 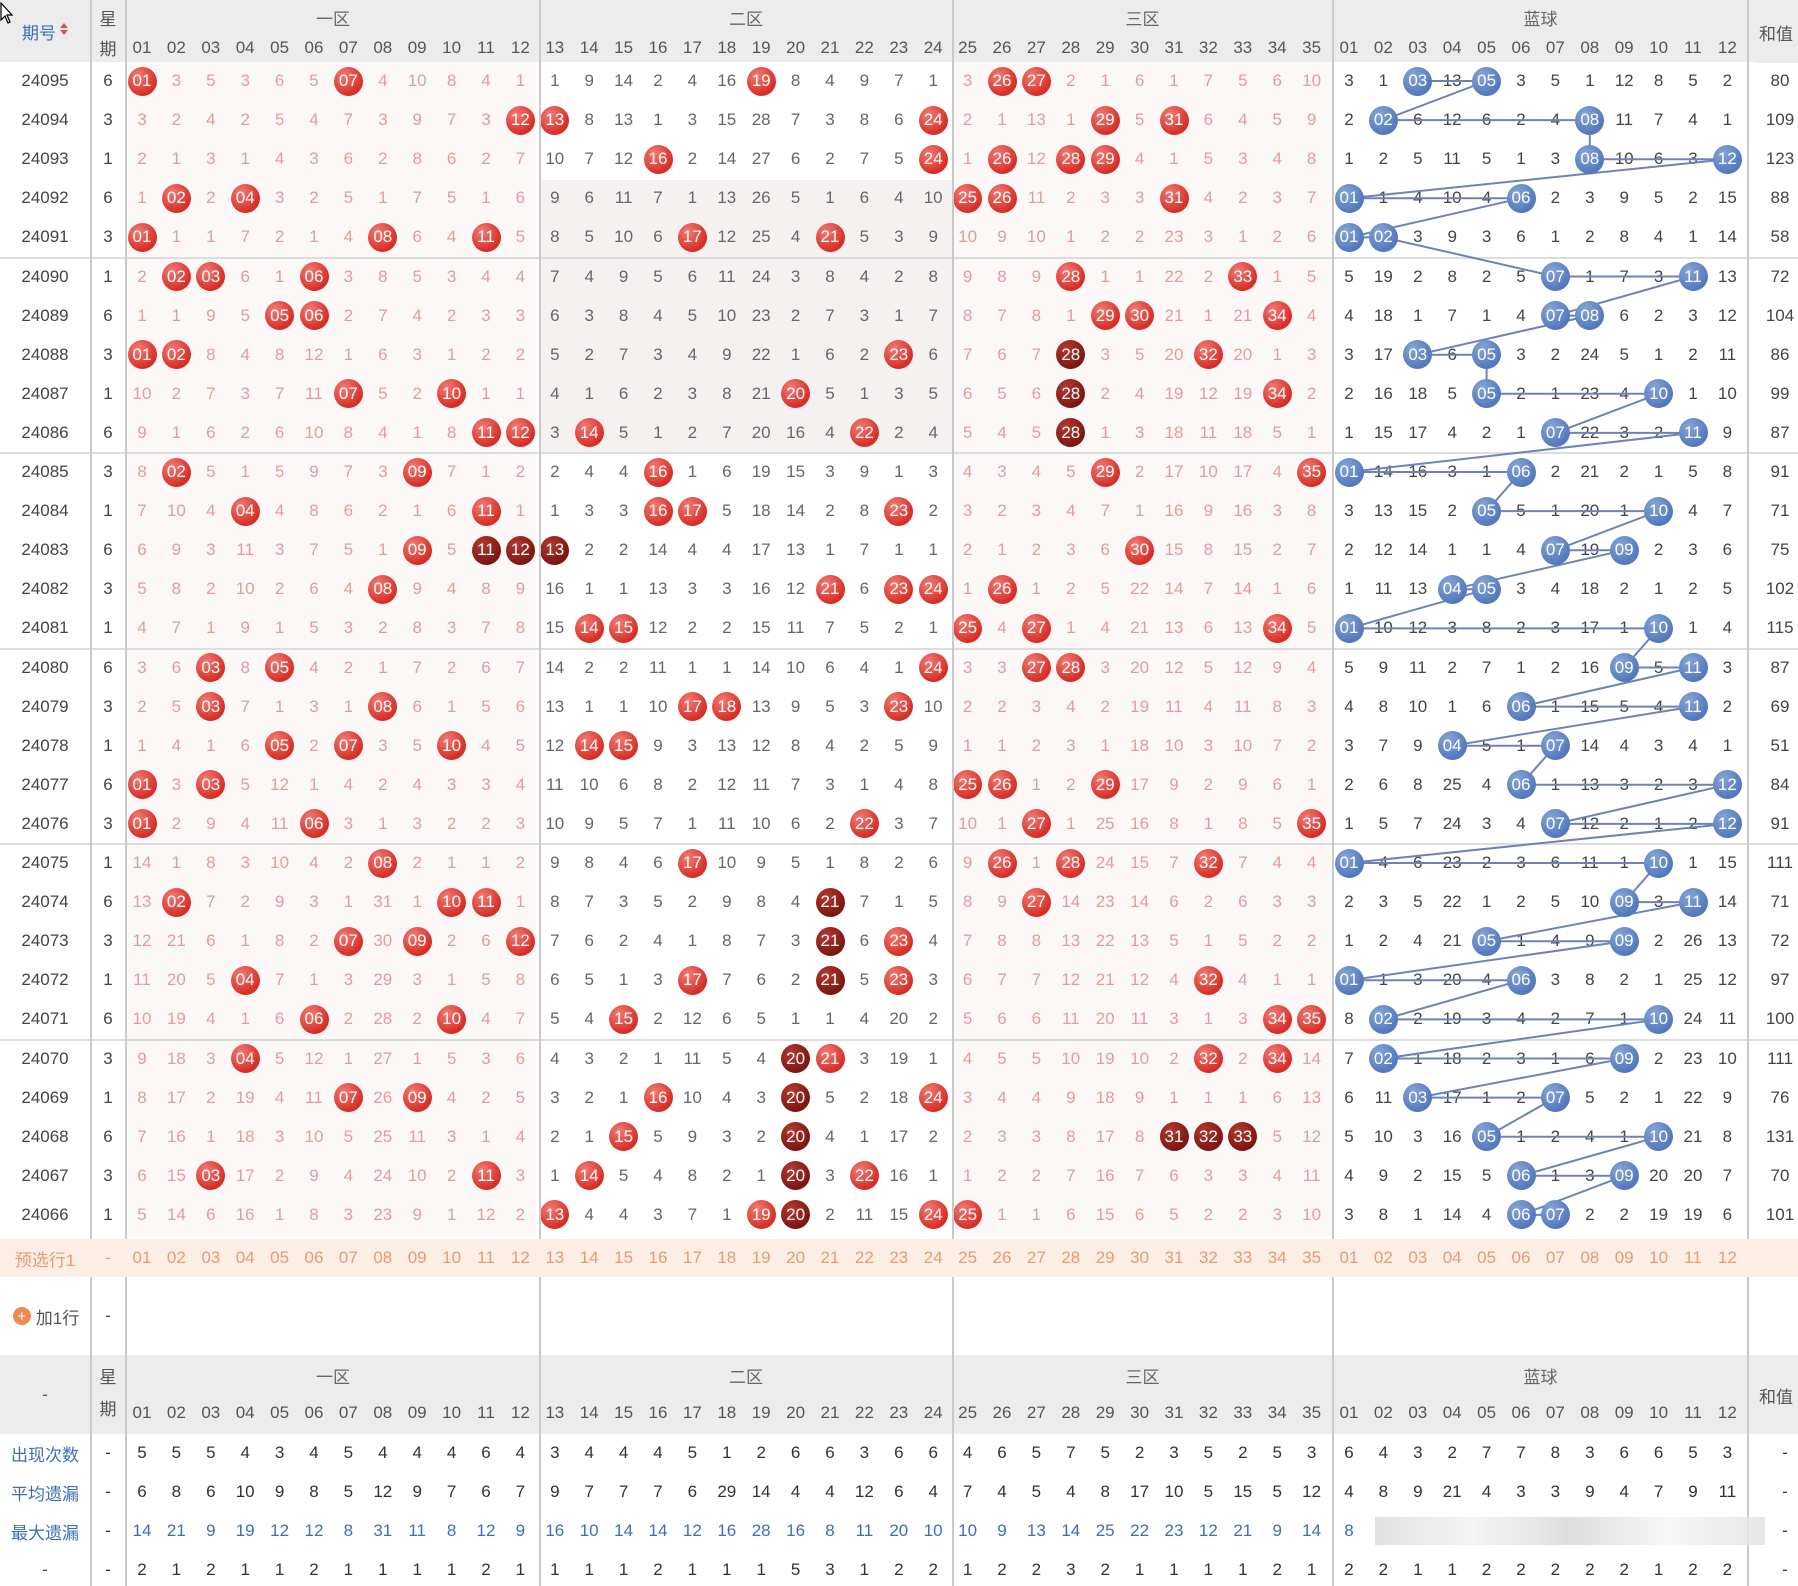 I want to click on preselect-red-number: 13, so click(x=555, y=1257).